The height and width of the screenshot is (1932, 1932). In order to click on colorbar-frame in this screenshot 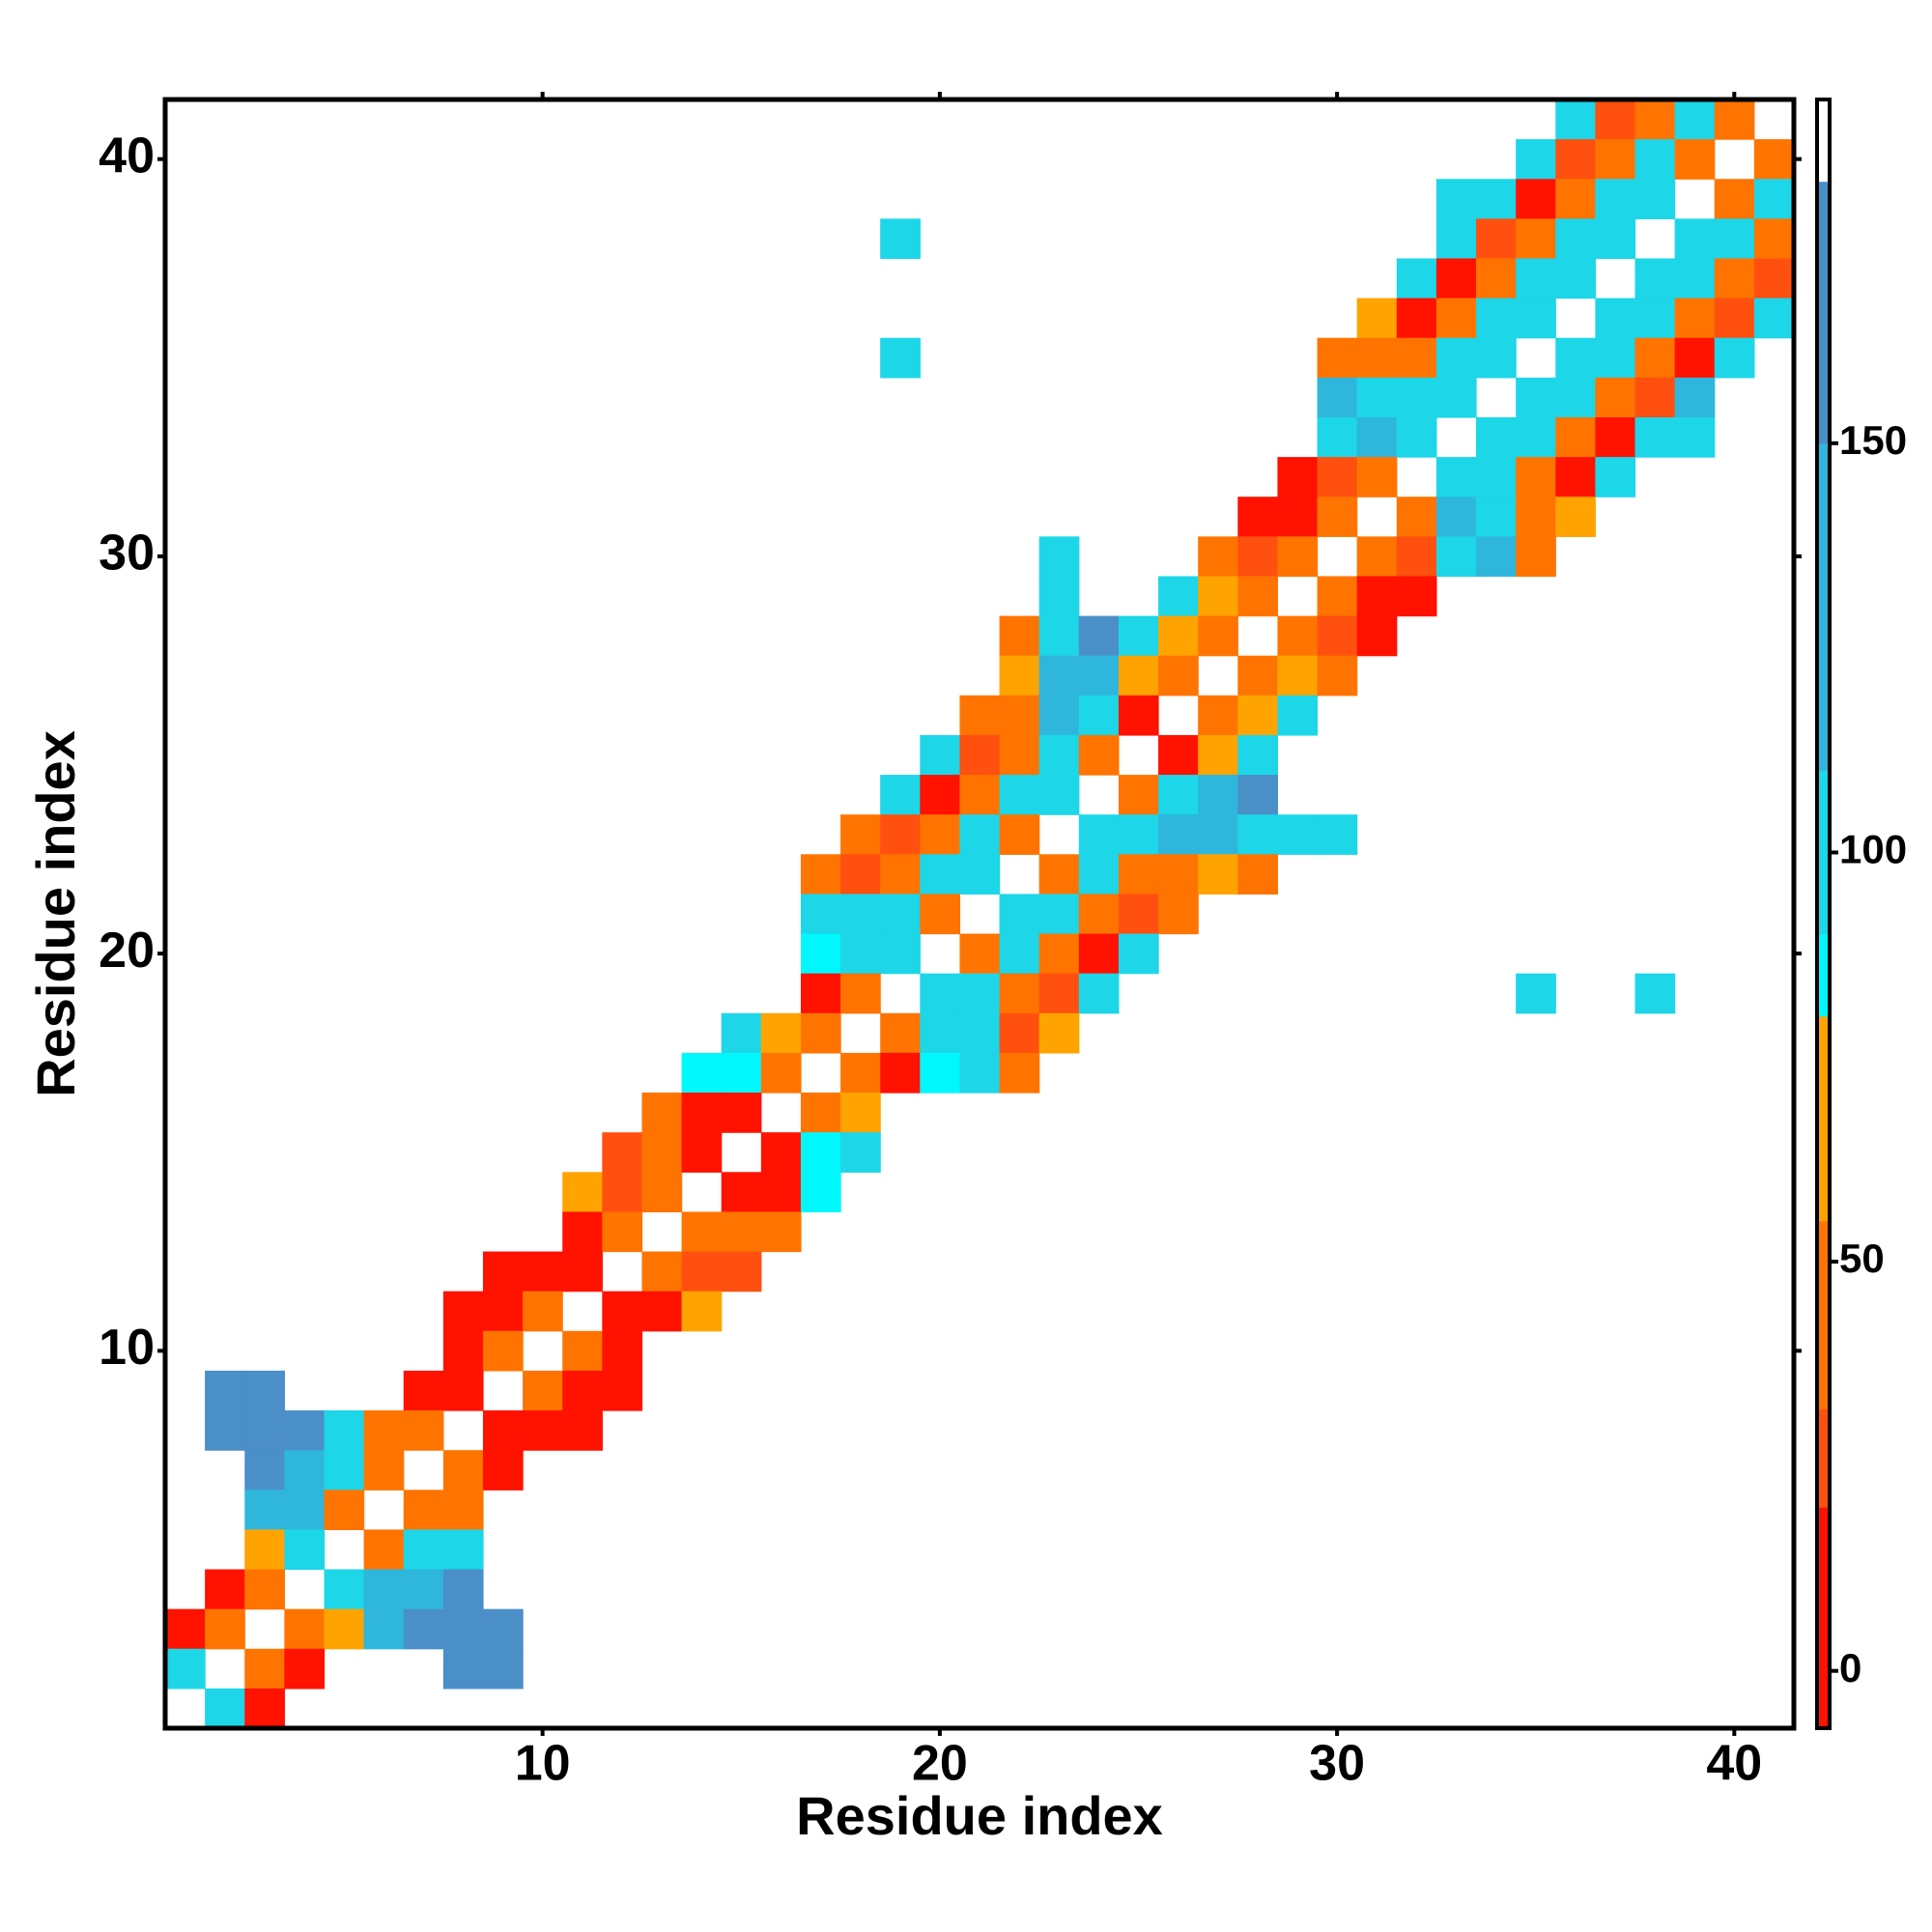, I will do `click(1823, 914)`.